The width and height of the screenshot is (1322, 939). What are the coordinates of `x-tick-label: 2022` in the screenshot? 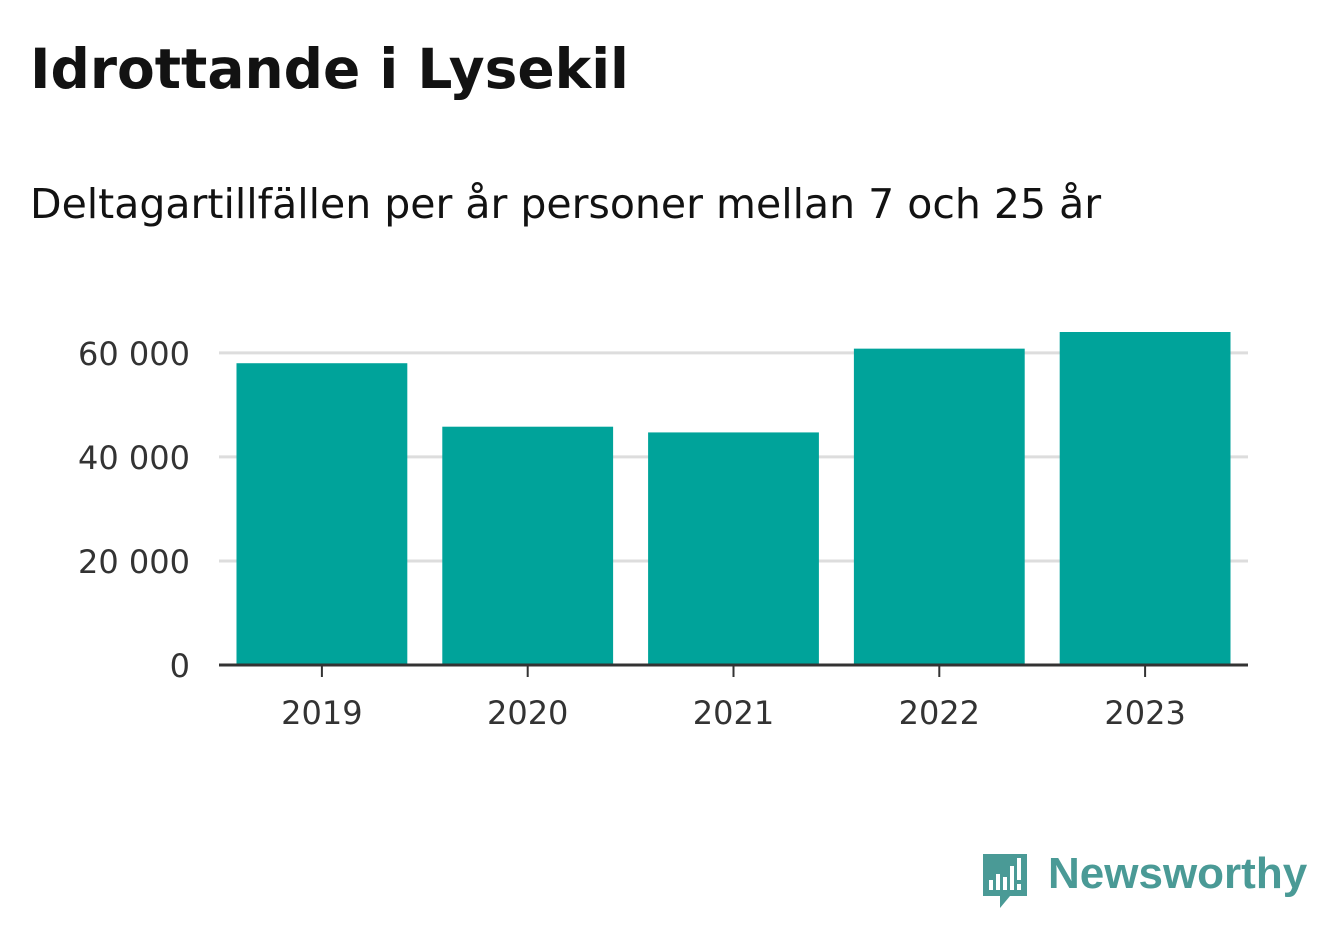 It's located at (939, 713).